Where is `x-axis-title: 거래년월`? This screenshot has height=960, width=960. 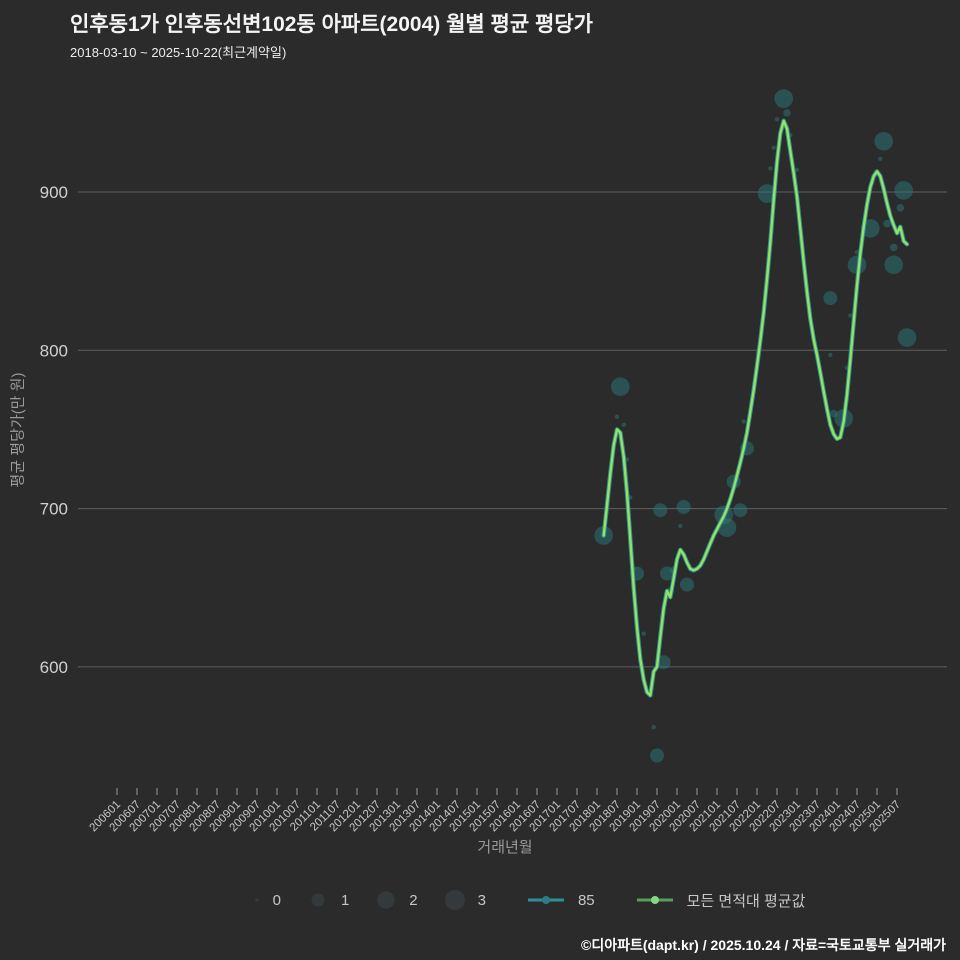
x-axis-title: 거래년월 is located at coordinates (505, 847).